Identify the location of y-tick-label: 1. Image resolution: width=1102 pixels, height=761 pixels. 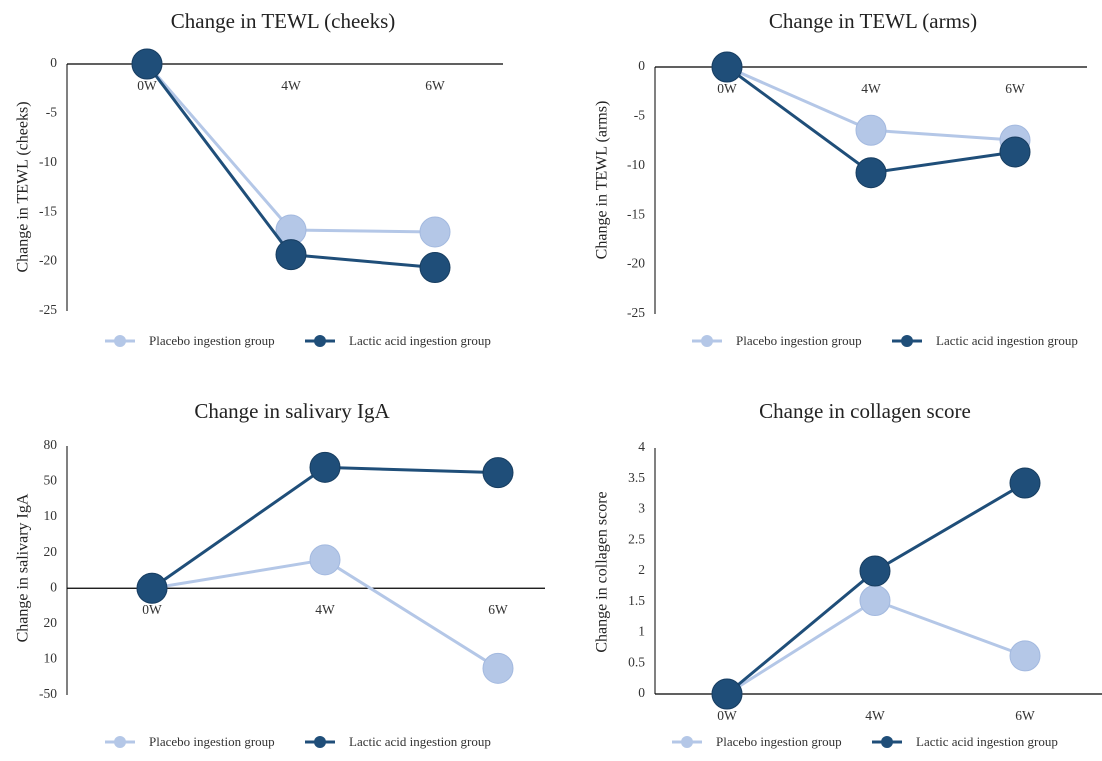
(641, 631).